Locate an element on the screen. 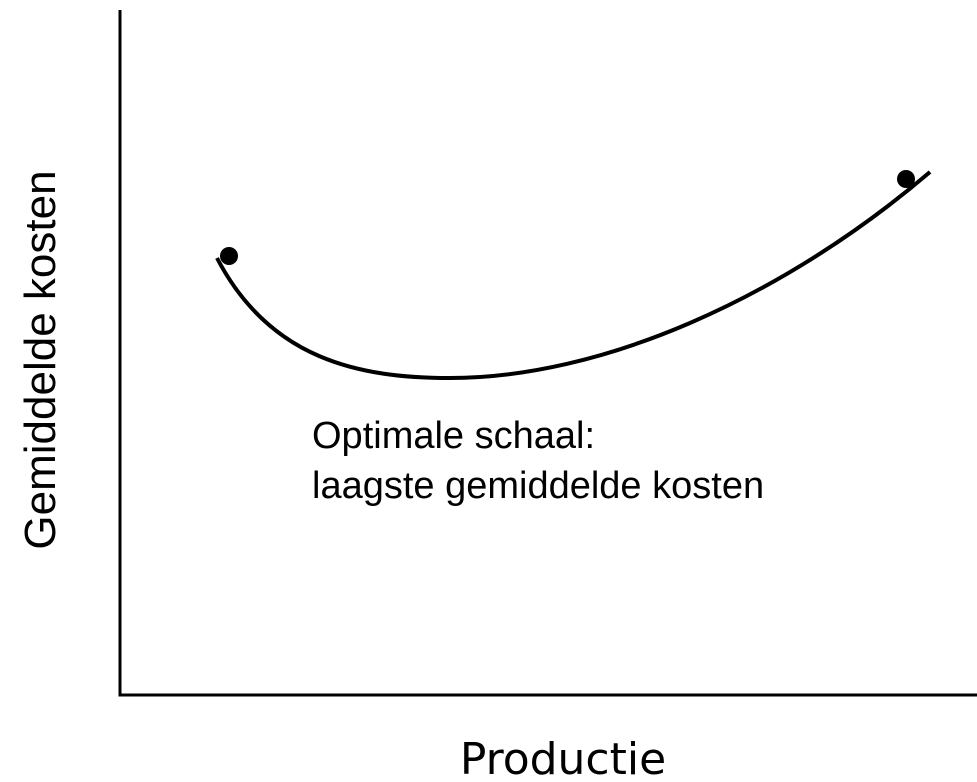 The image size is (977, 782). y-axis-label: Gemiddelde kosten is located at coordinates (40, 359).